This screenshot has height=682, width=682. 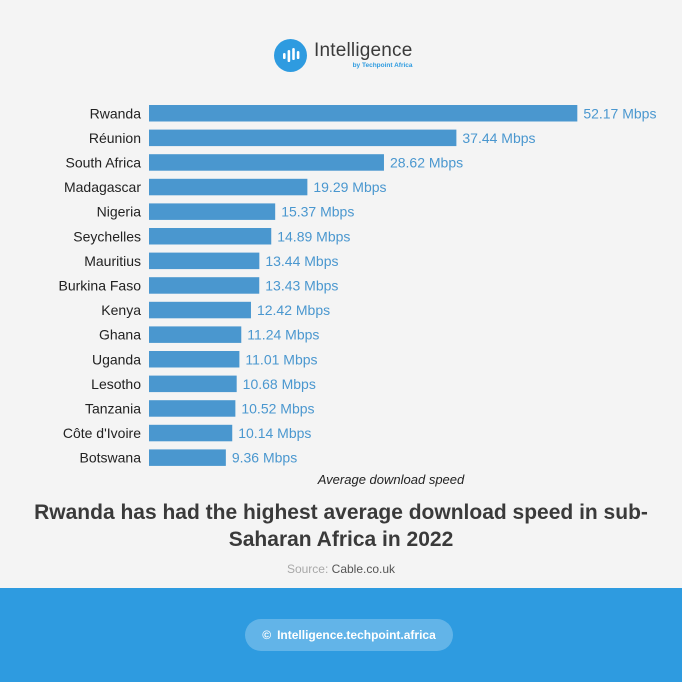 I want to click on value-label: 15.37 Mbps, so click(x=317, y=212).